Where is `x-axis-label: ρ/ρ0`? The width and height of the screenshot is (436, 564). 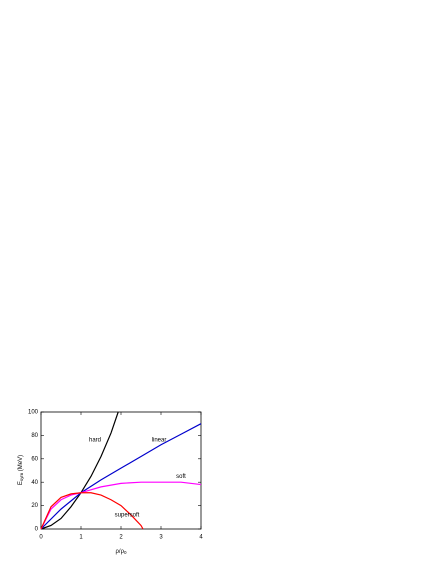 x-axis-label: ρ/ρ0 is located at coordinates (121, 552).